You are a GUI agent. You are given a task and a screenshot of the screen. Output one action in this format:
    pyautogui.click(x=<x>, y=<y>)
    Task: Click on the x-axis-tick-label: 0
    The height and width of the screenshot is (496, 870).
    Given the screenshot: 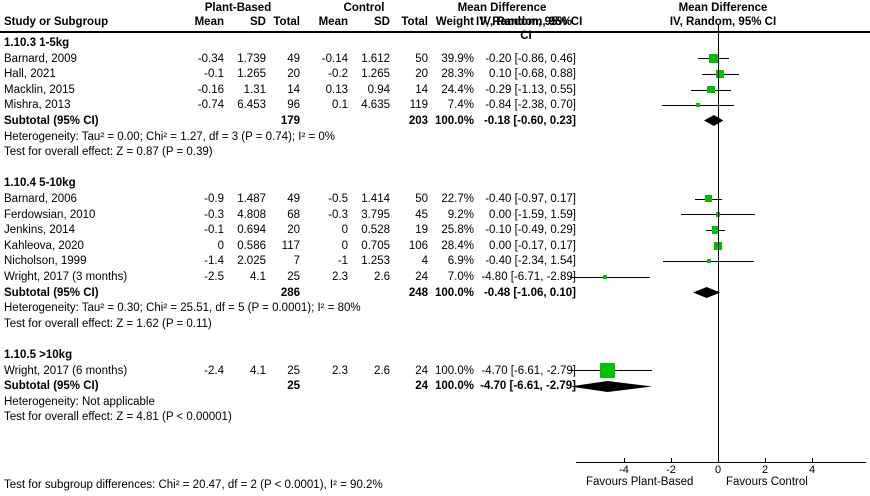 What is the action you would take?
    pyautogui.click(x=718, y=470)
    